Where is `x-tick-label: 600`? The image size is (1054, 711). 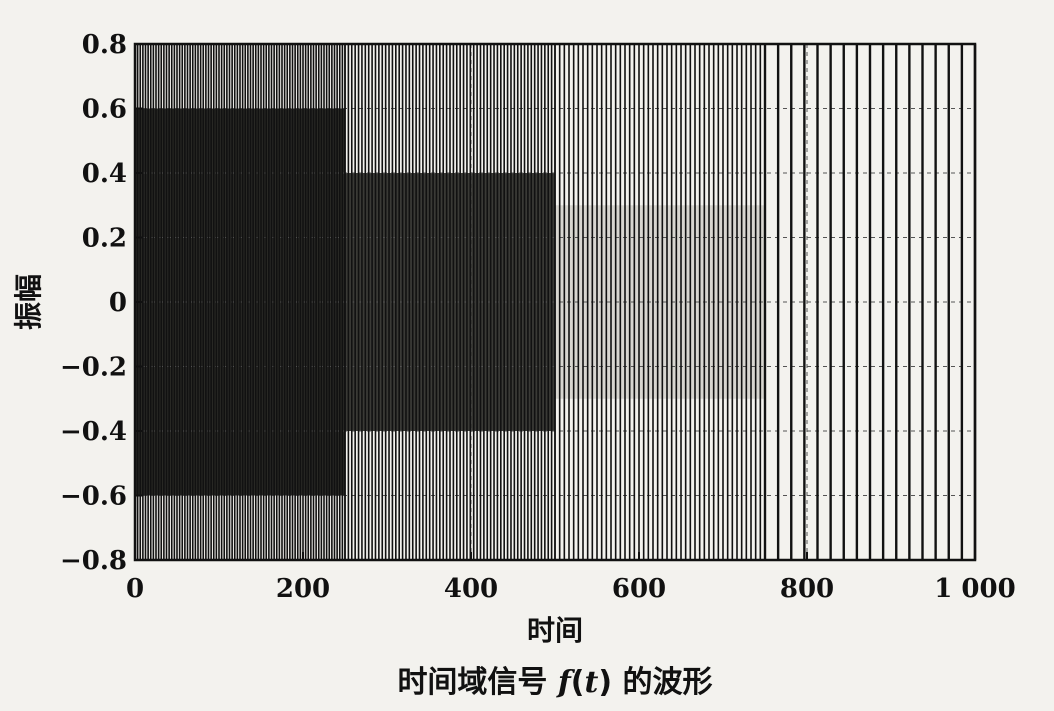
x-tick-label: 600 is located at coordinates (639, 589).